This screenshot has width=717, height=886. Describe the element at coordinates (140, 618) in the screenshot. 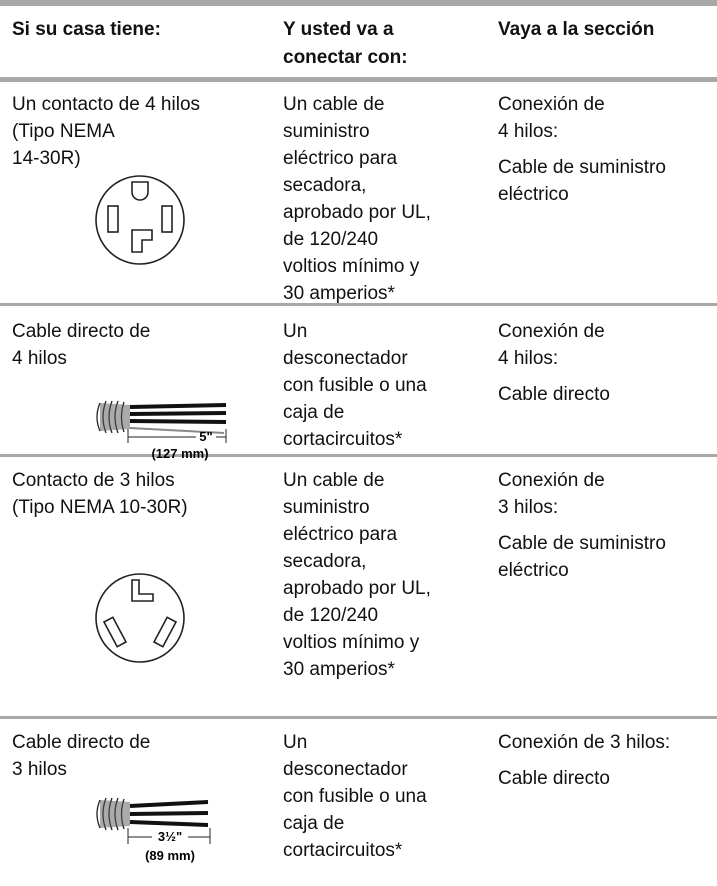

I see `outlet-3-wire` at that location.